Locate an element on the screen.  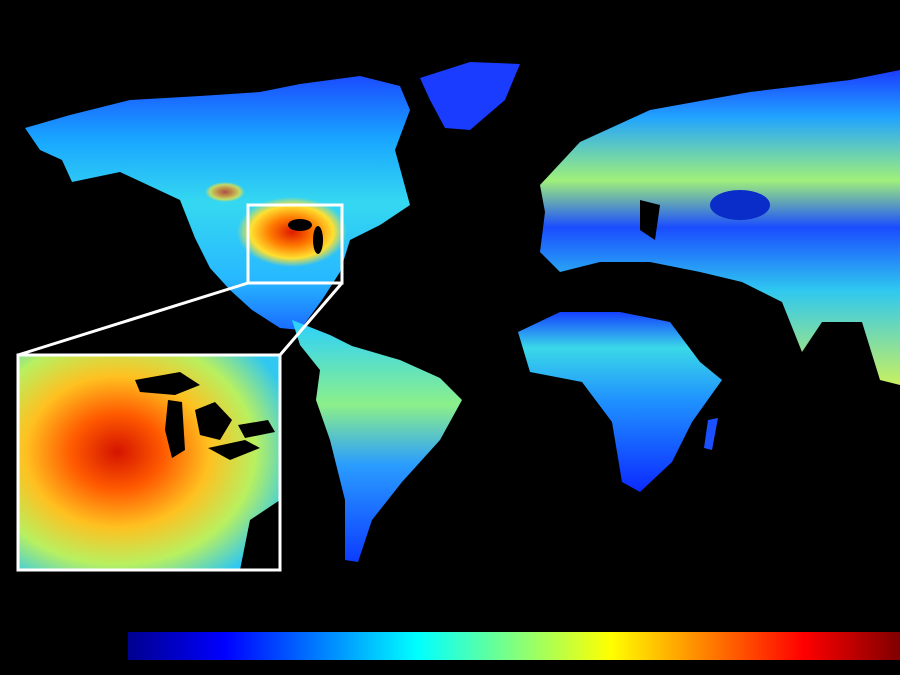
south-america is located at coordinates (377, 441).